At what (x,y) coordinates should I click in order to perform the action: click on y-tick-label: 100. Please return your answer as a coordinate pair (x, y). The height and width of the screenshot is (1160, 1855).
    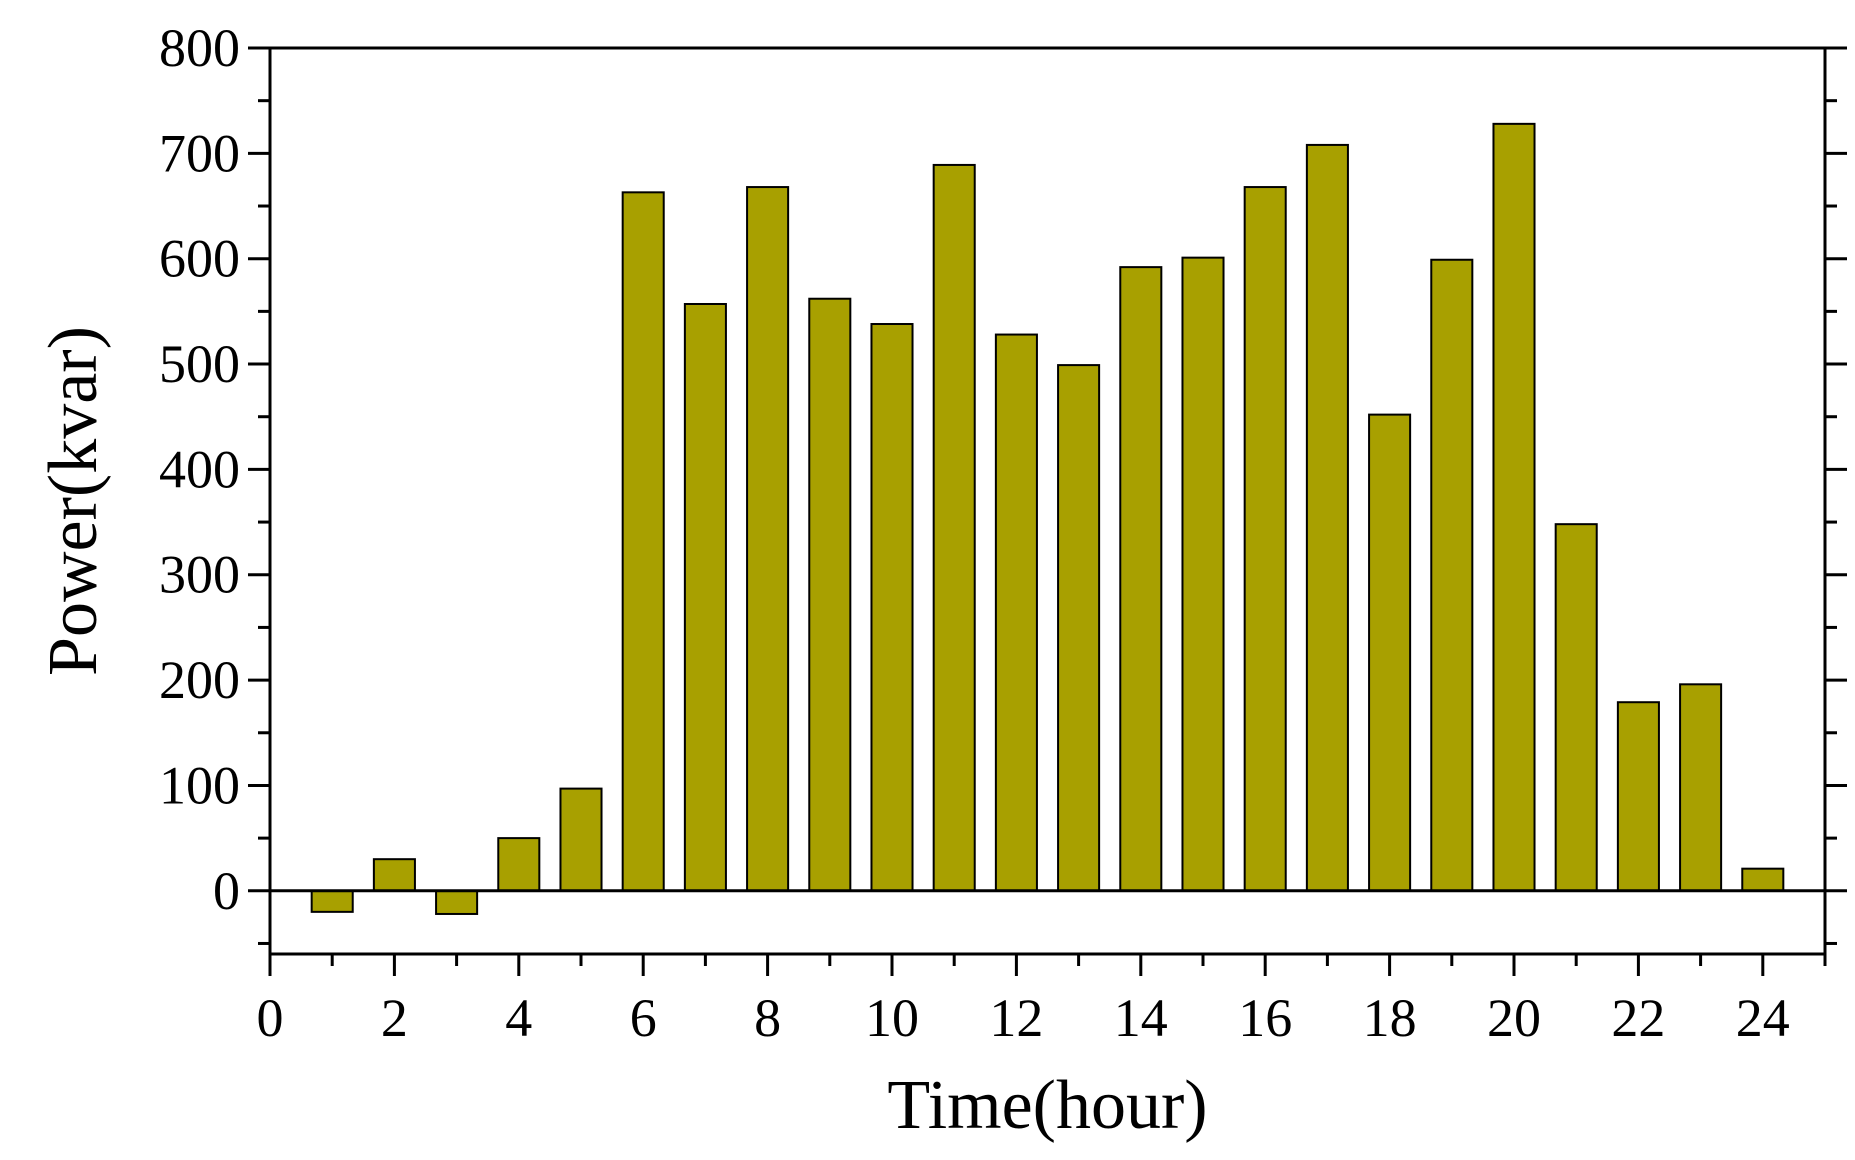
    Looking at the image, I should click on (199, 785).